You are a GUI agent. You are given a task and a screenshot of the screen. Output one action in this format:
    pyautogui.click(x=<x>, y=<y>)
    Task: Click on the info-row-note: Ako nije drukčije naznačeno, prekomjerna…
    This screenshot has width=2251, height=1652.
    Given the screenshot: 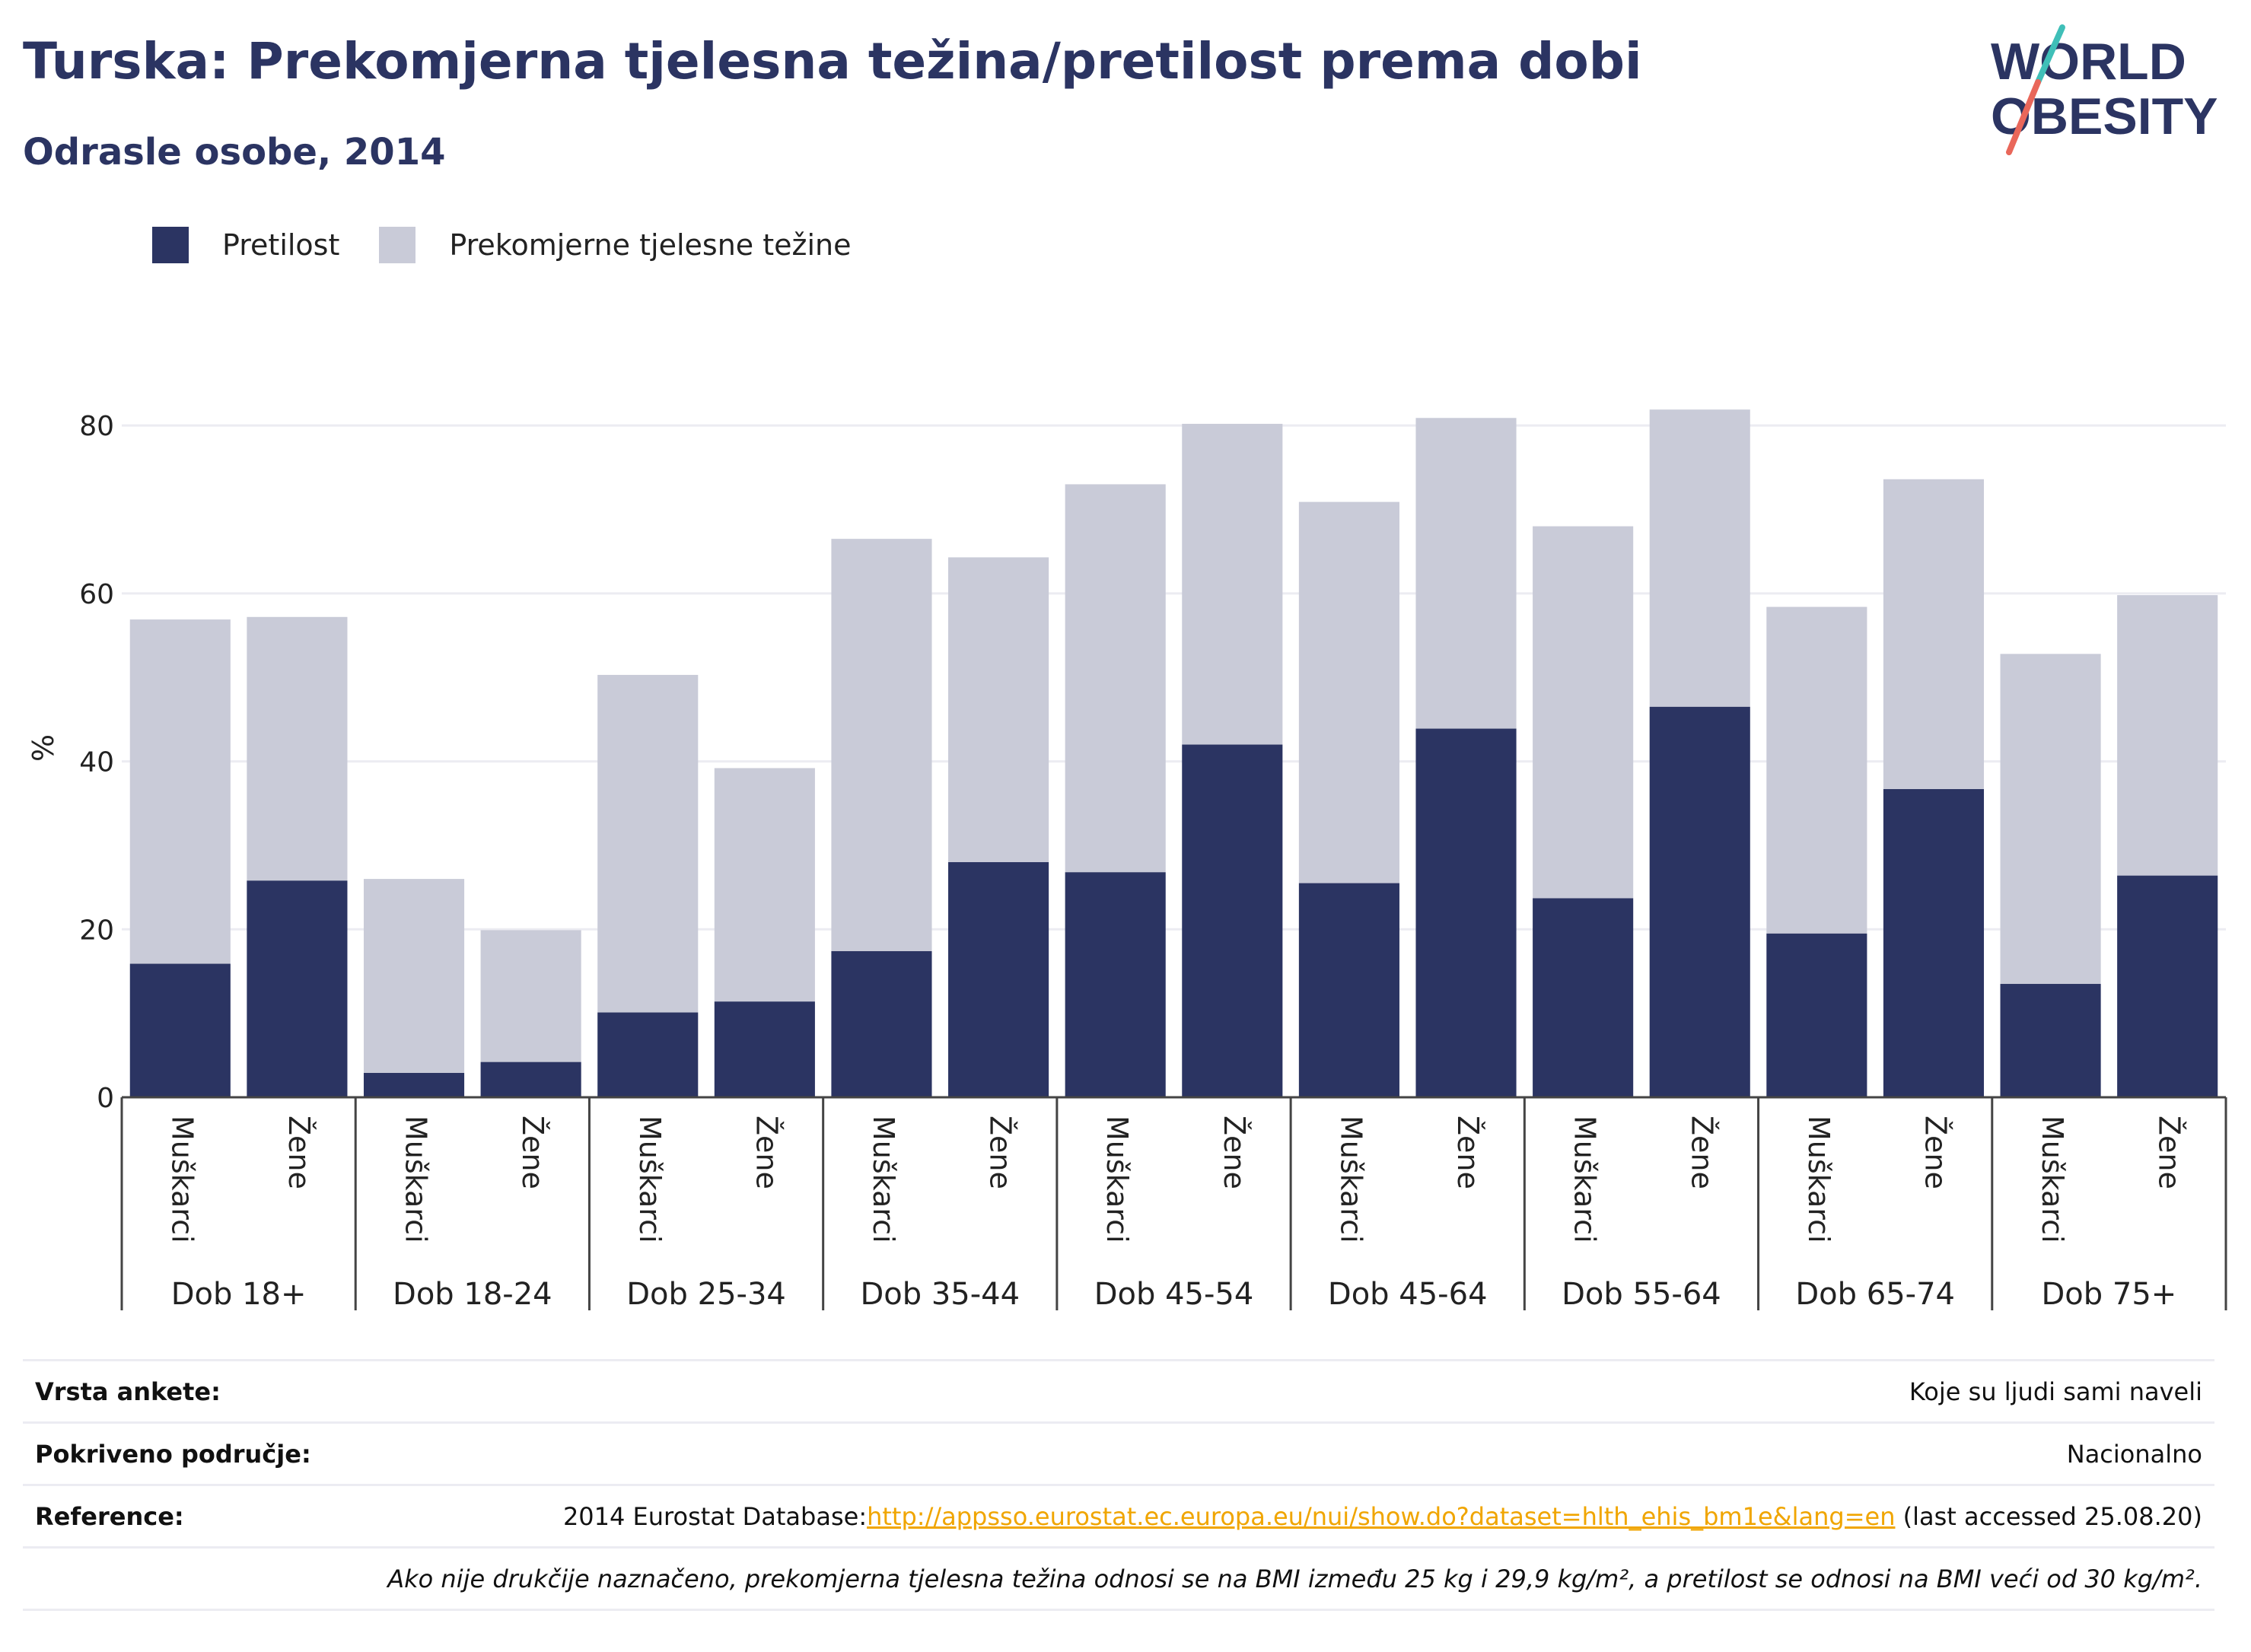 What is the action you would take?
    pyautogui.click(x=1118, y=1577)
    